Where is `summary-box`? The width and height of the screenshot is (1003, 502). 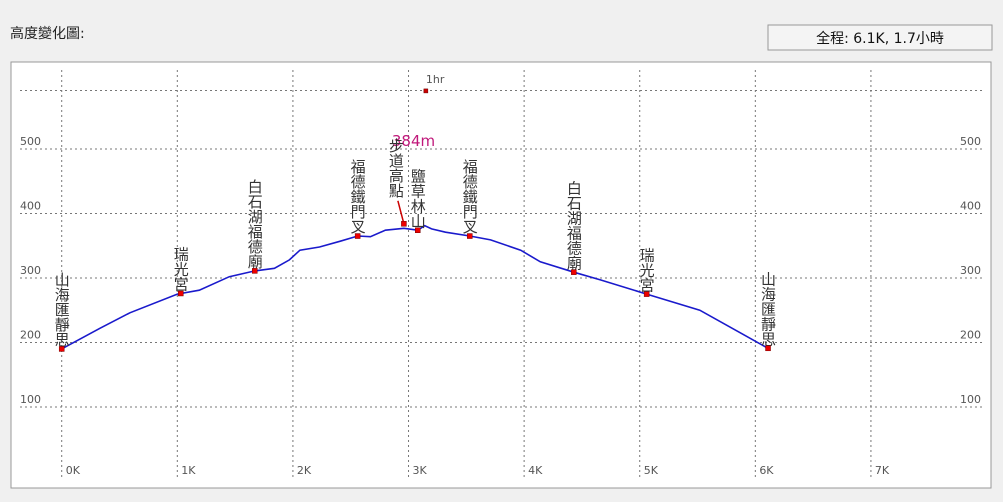
summary-box is located at coordinates (880, 37).